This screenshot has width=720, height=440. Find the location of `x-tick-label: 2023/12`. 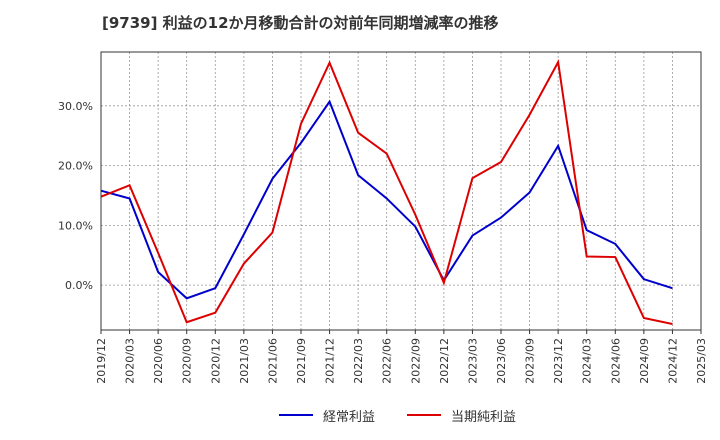

x-tick-label: 2023/12 is located at coordinates (558, 361).